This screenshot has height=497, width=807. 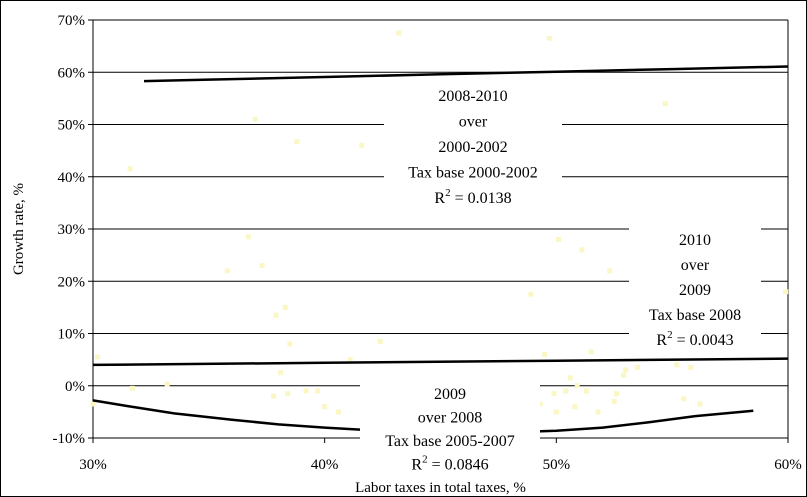 I want to click on annotation-line: over 2008, so click(x=450, y=418).